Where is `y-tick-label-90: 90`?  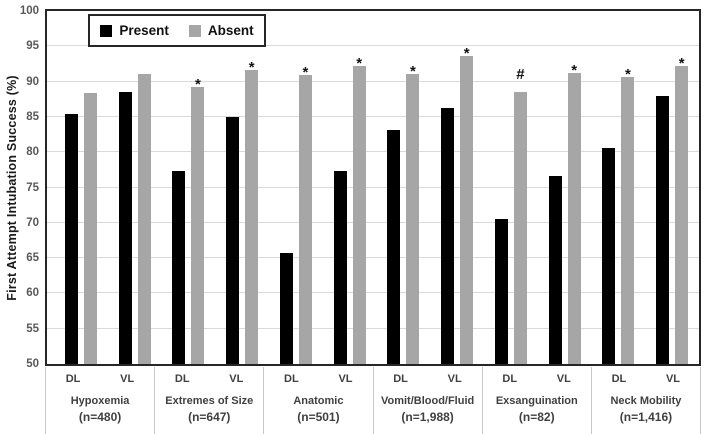
y-tick-label-90: 90 is located at coordinates (32, 81).